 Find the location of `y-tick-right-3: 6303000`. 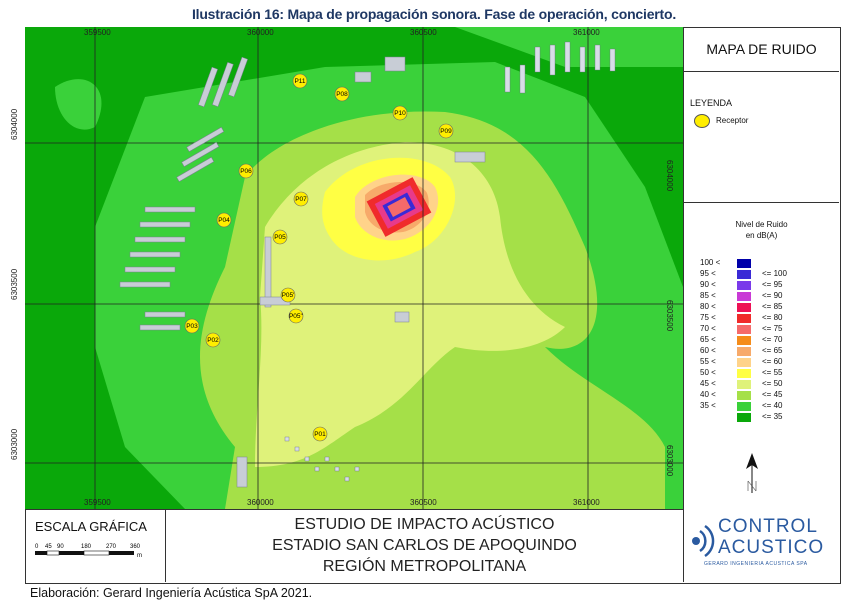

y-tick-right-3: 6303000 is located at coordinates (669, 461).